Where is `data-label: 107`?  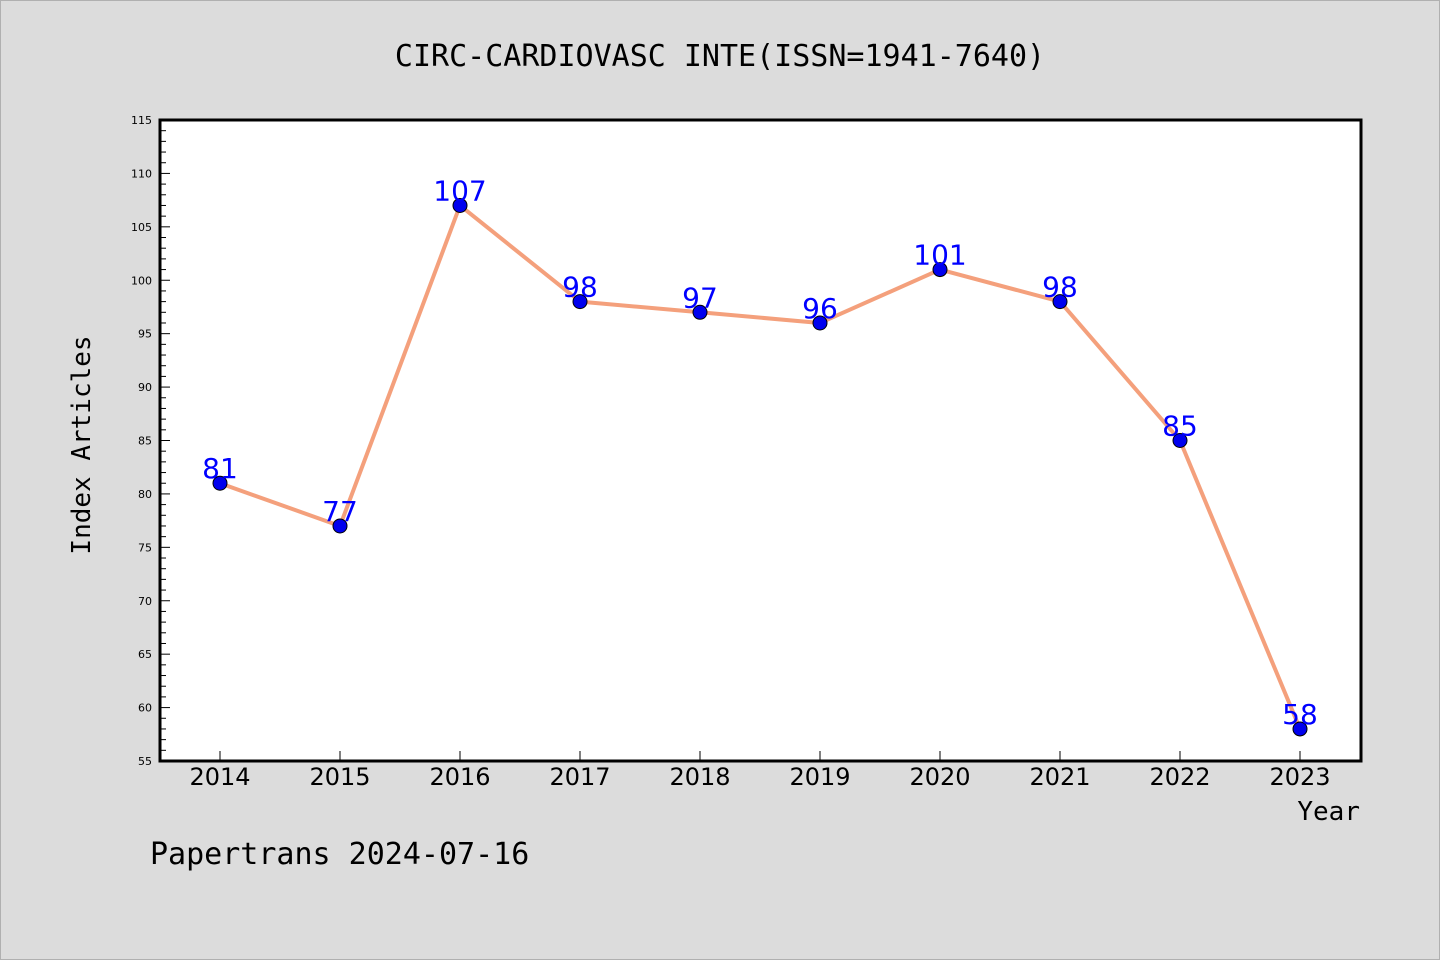 data-label: 107 is located at coordinates (459, 190).